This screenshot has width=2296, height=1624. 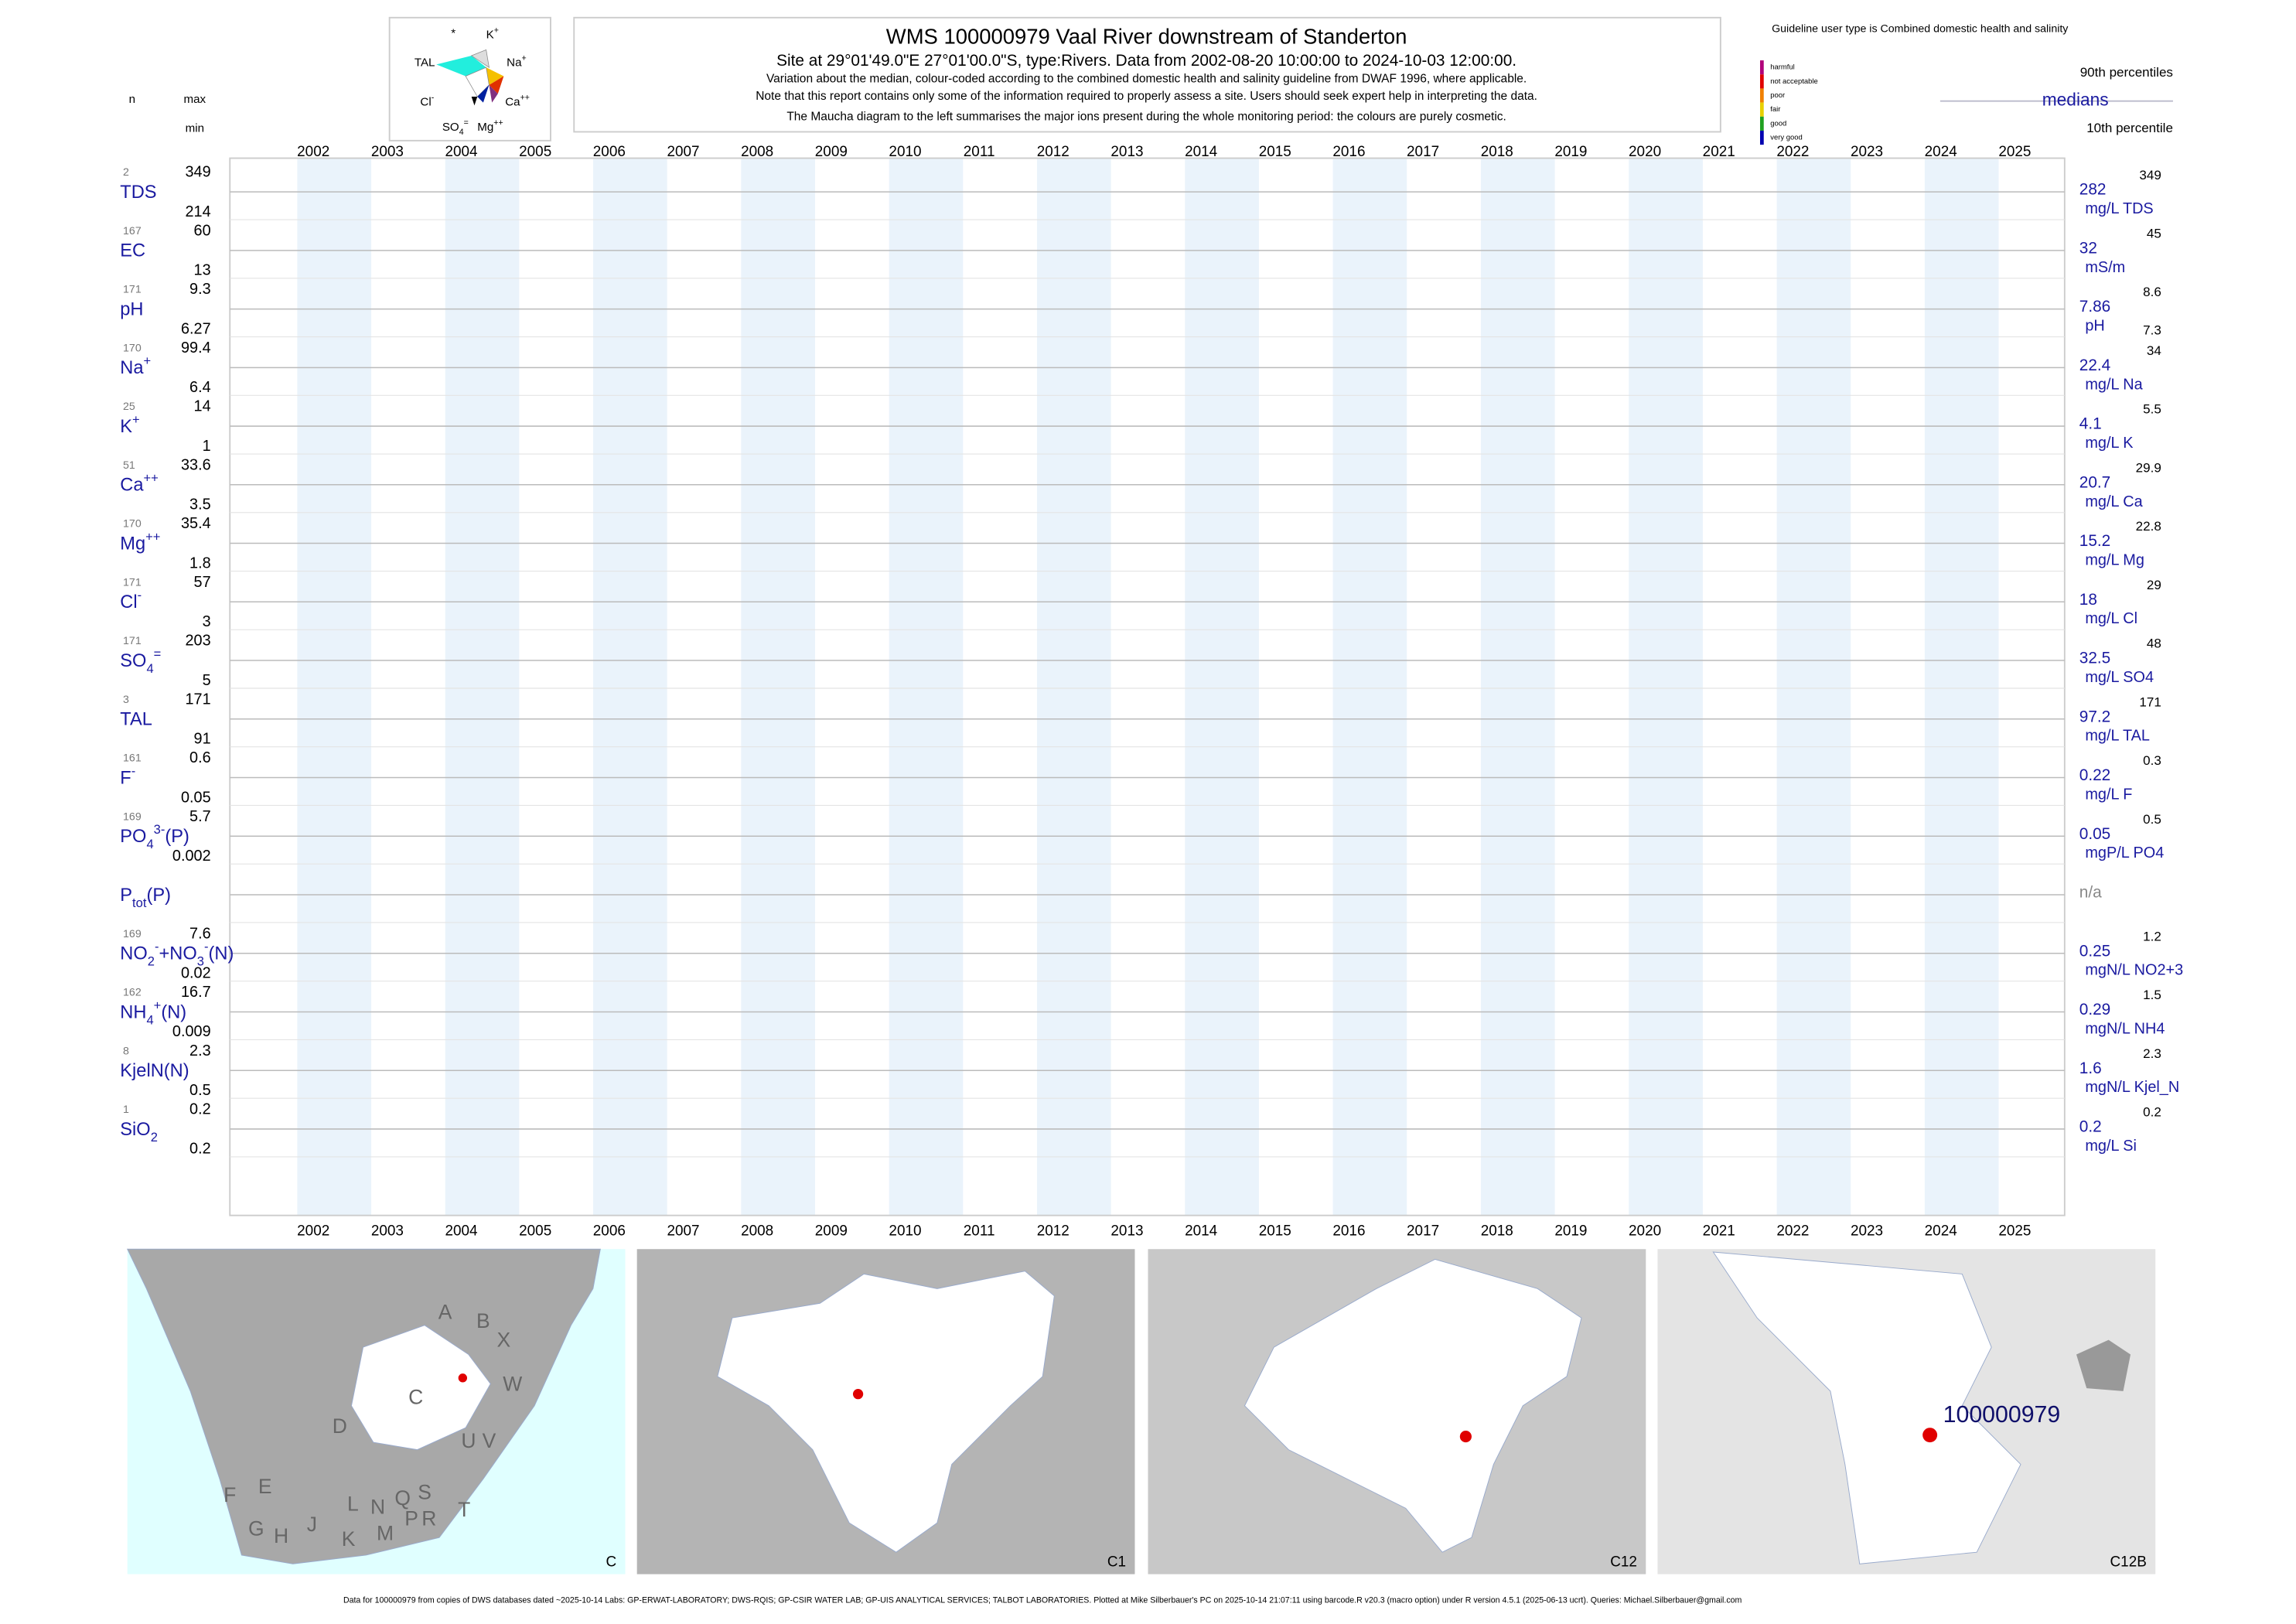 What do you see at coordinates (177, 953) in the screenshot?
I see `row-name: NO2-+NO3-(N)` at bounding box center [177, 953].